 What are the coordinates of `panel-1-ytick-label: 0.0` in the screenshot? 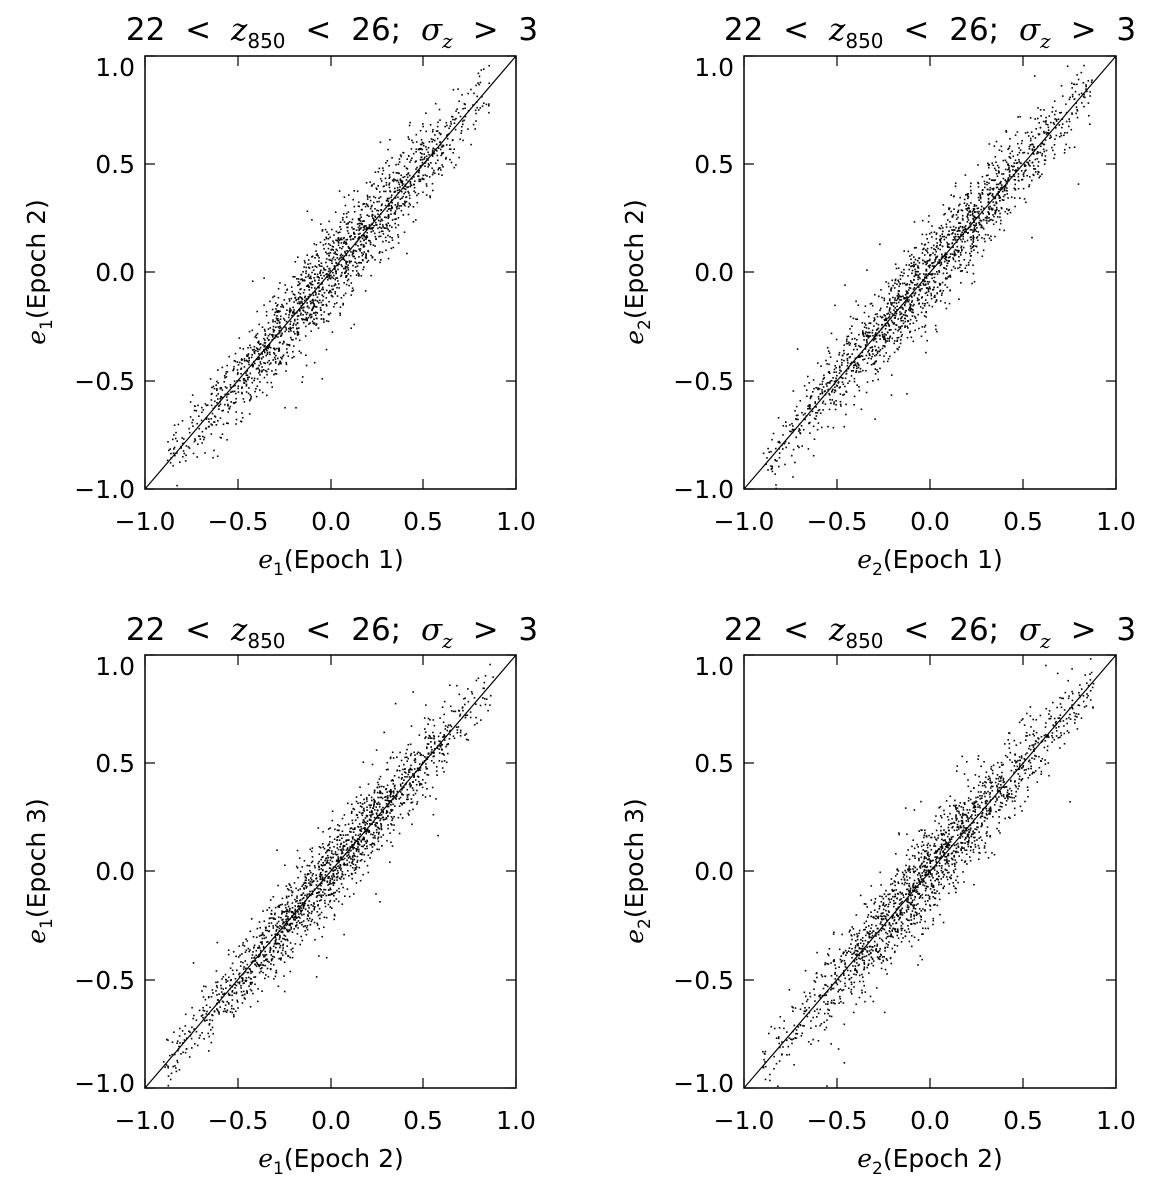 It's located at (115, 272).